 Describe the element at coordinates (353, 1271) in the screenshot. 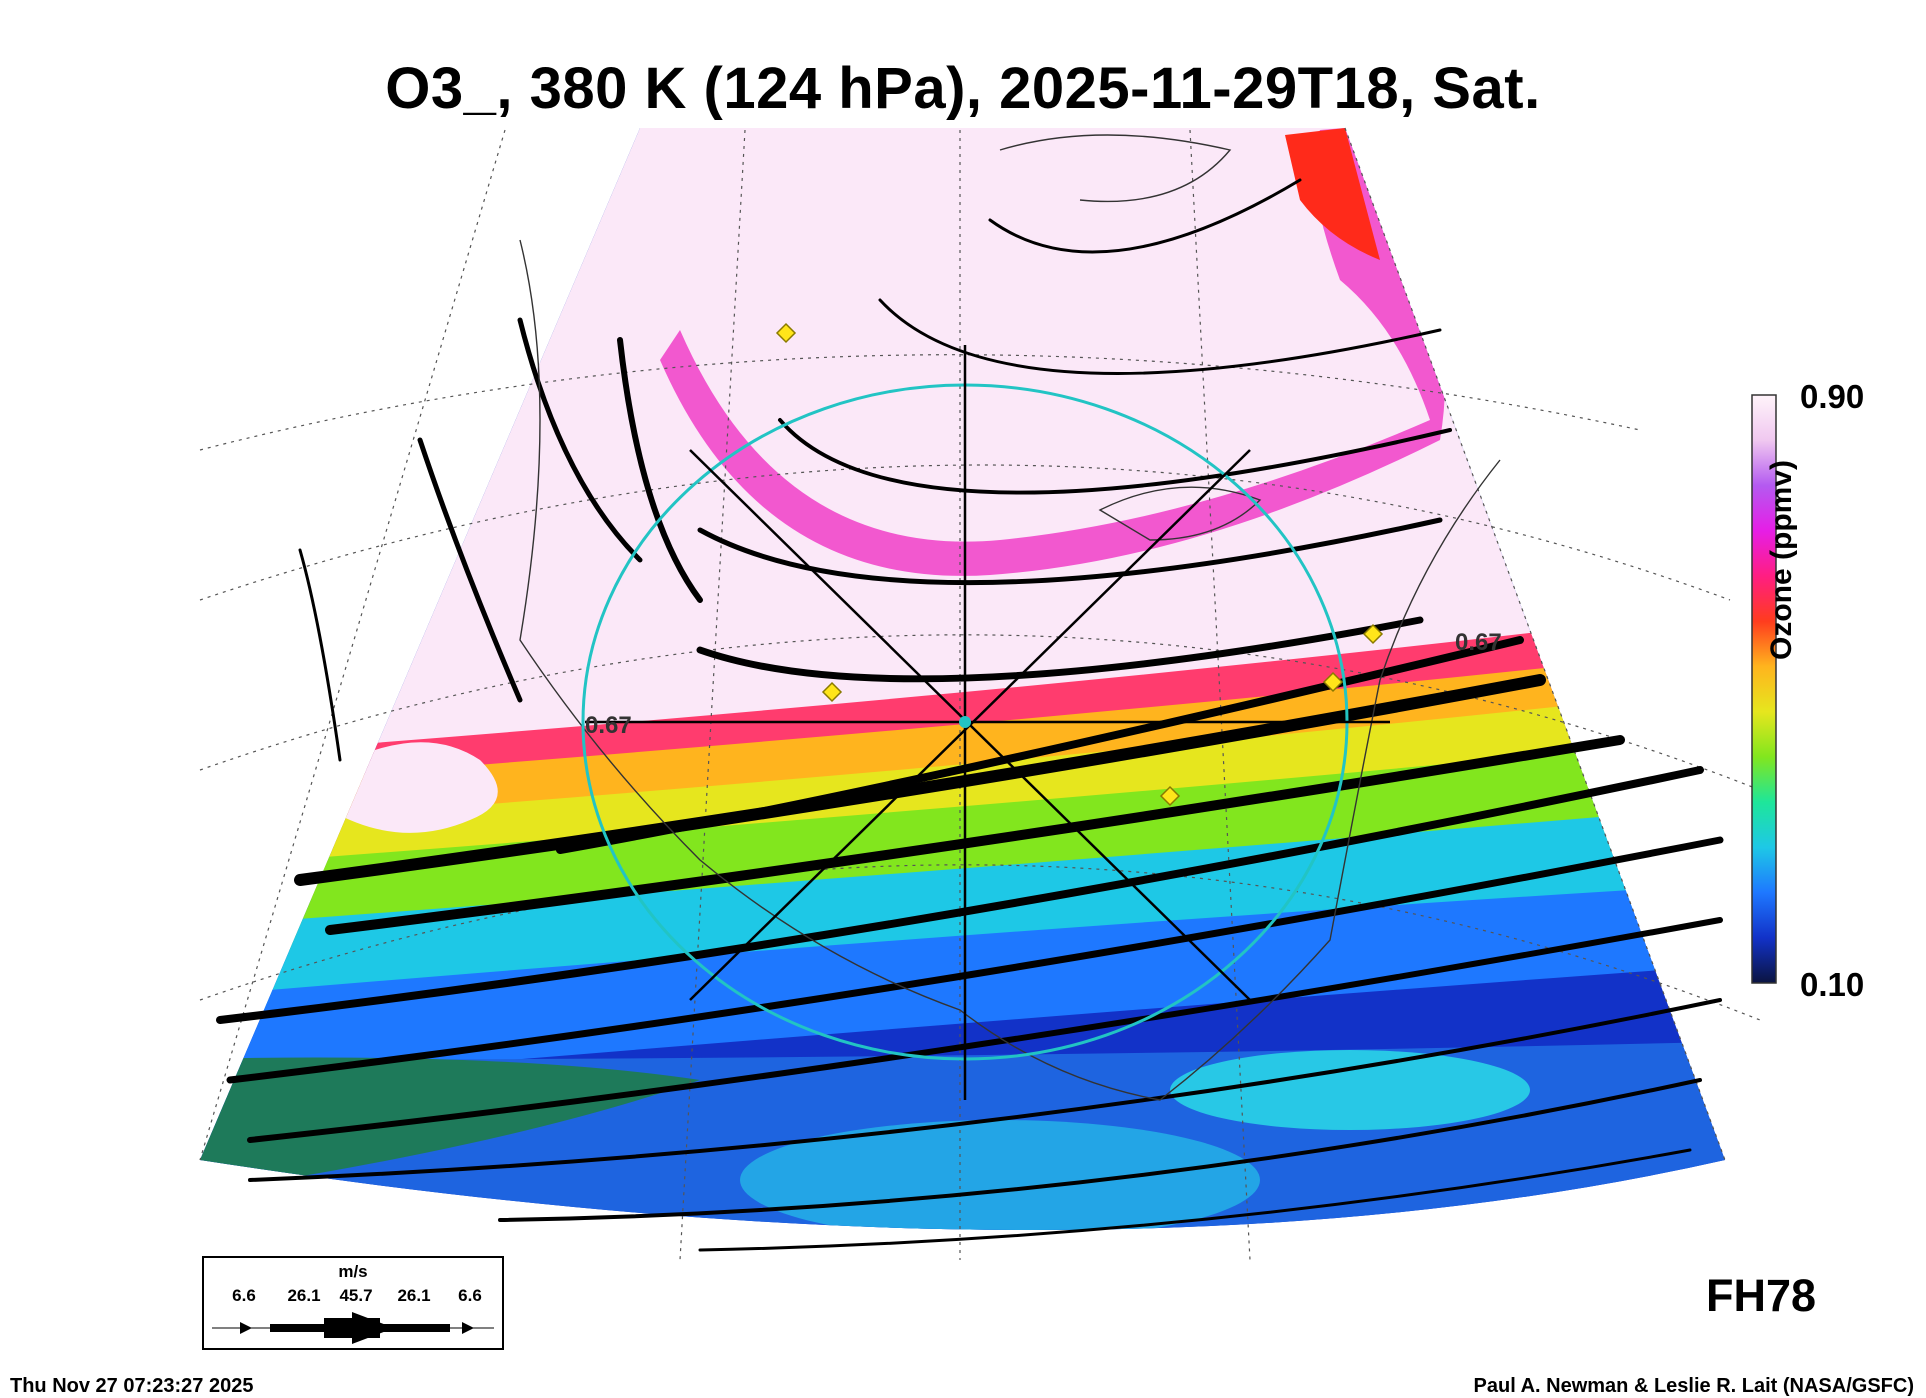

I see `wind-legend-unit: m/s` at that location.